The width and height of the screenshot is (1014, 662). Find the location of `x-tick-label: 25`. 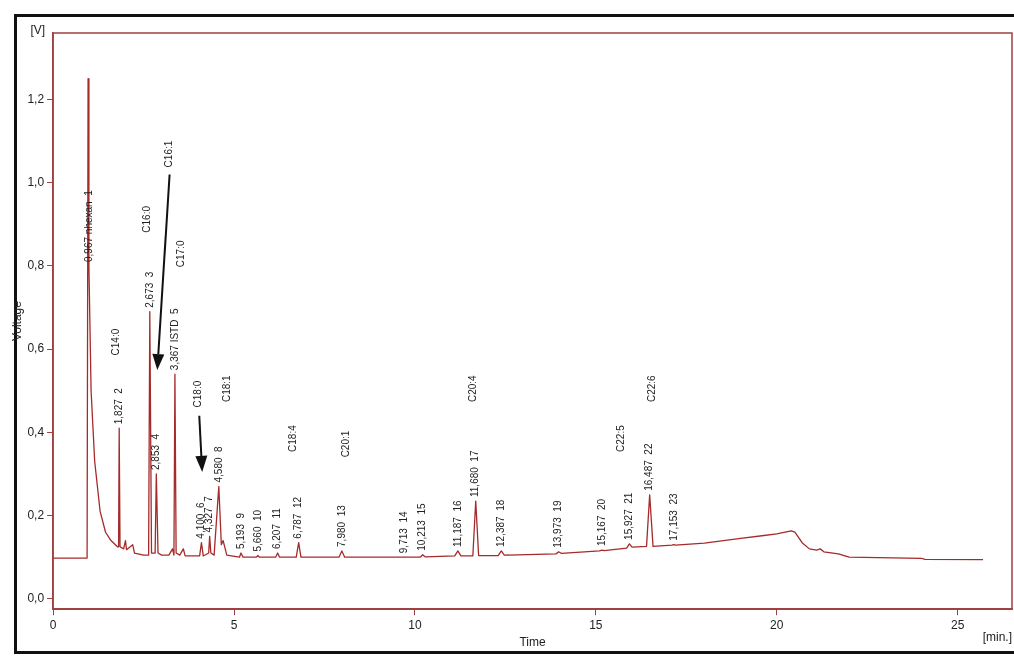

x-tick-label: 25 is located at coordinates (958, 624).